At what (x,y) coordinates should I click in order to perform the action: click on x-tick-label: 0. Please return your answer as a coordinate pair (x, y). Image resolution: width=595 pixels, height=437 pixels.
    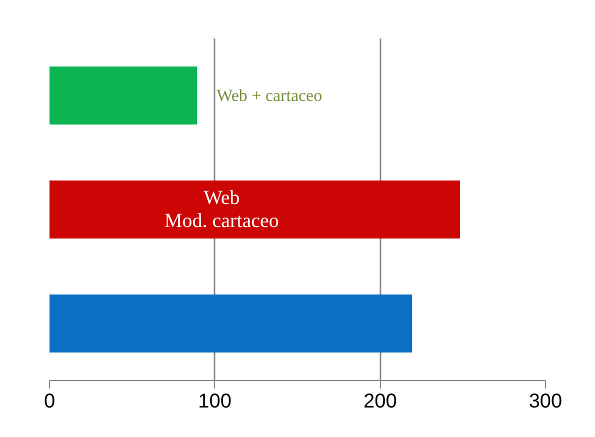
    Looking at the image, I should click on (50, 401).